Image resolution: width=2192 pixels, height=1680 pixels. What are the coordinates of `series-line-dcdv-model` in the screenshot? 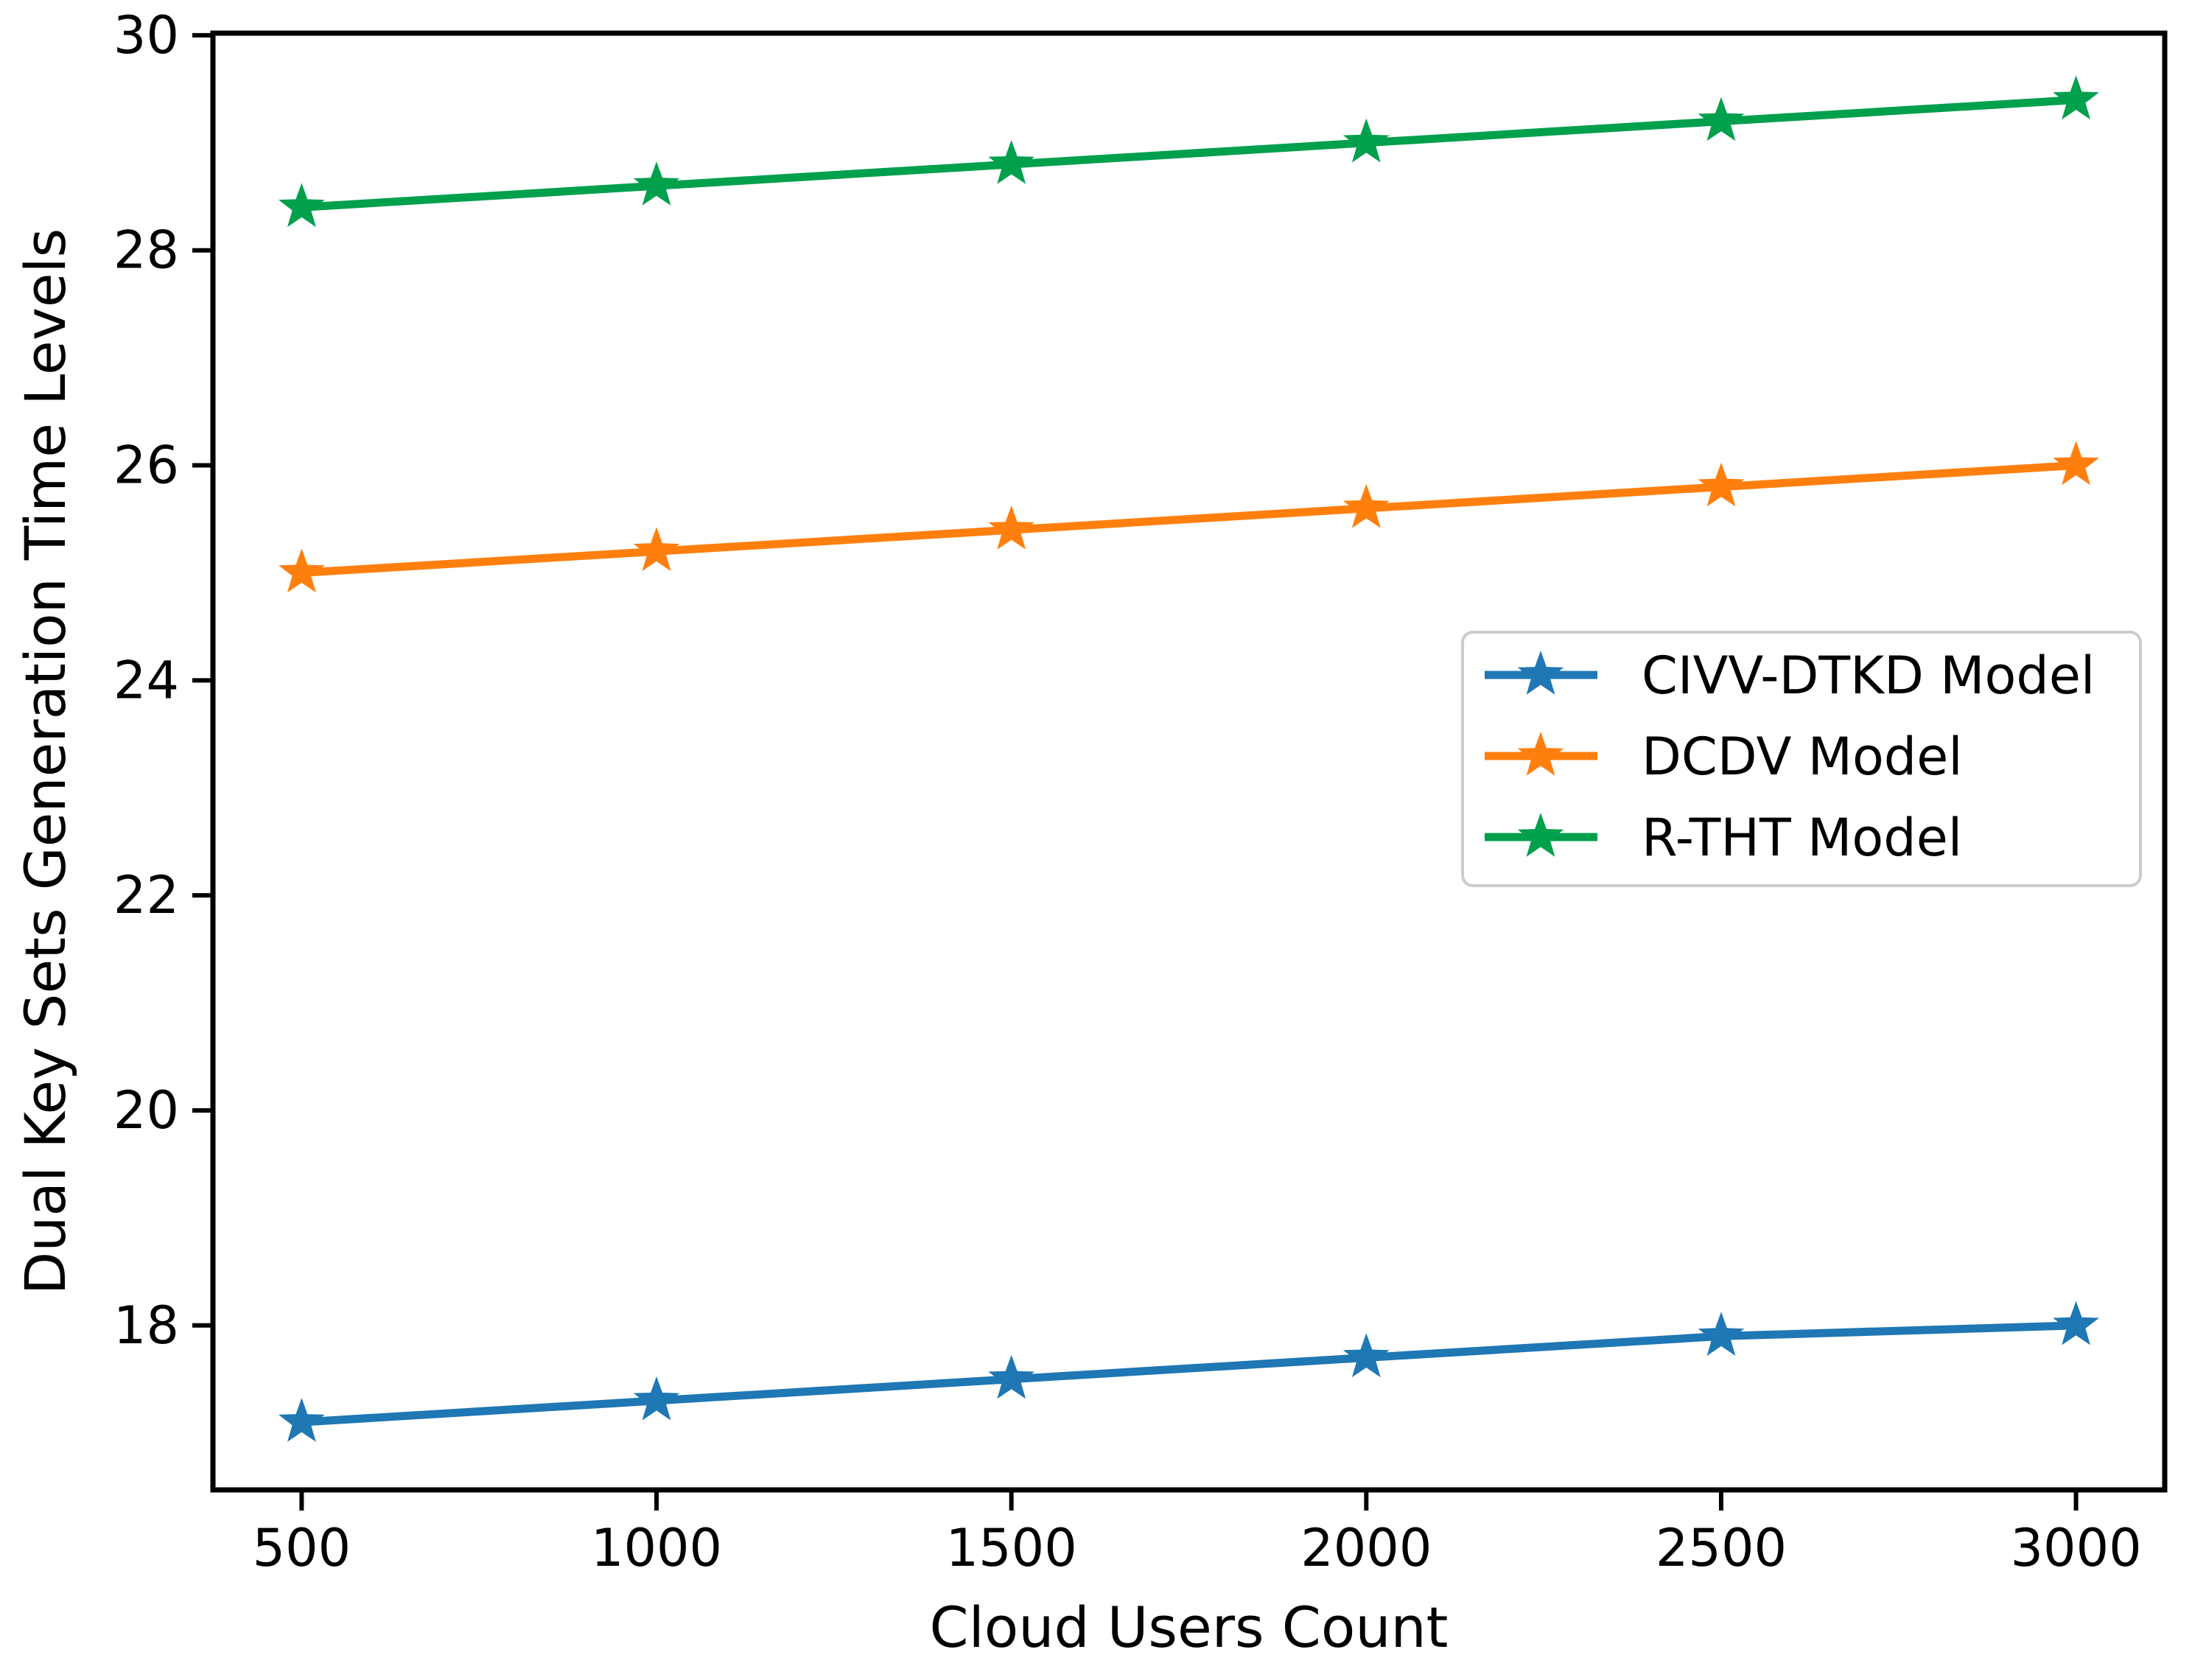 It's located at (1189, 519).